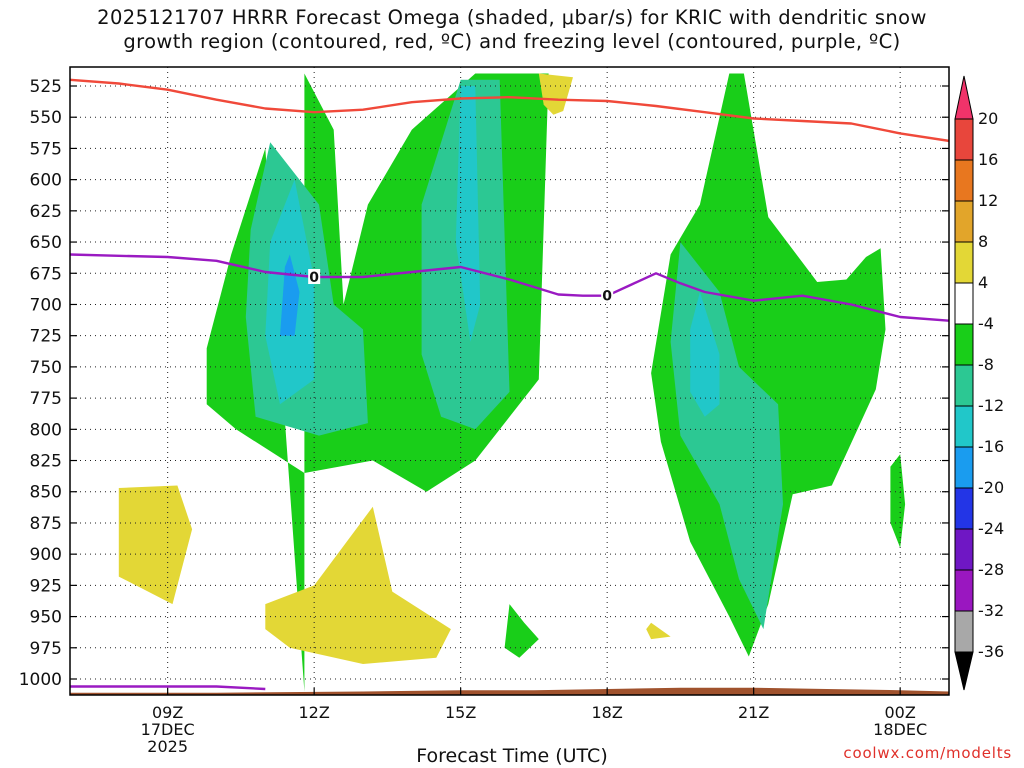 The image size is (1024, 768). What do you see at coordinates (964, 97) in the screenshot?
I see `colorbar-top-arrow` at bounding box center [964, 97].